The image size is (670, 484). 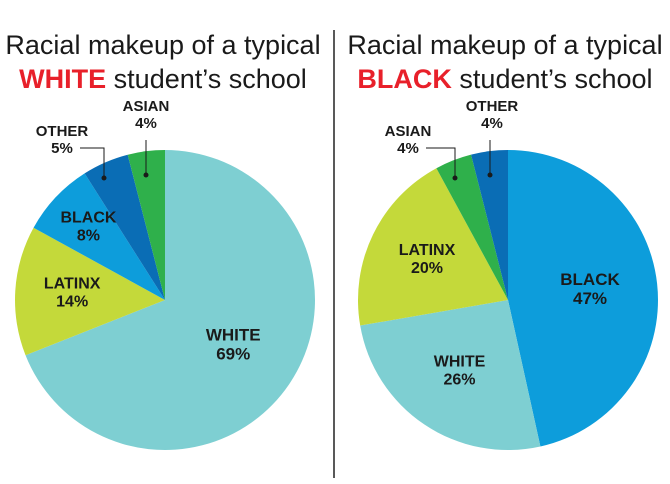 What do you see at coordinates (490, 175) in the screenshot?
I see `chart-2-leader-dot-other` at bounding box center [490, 175].